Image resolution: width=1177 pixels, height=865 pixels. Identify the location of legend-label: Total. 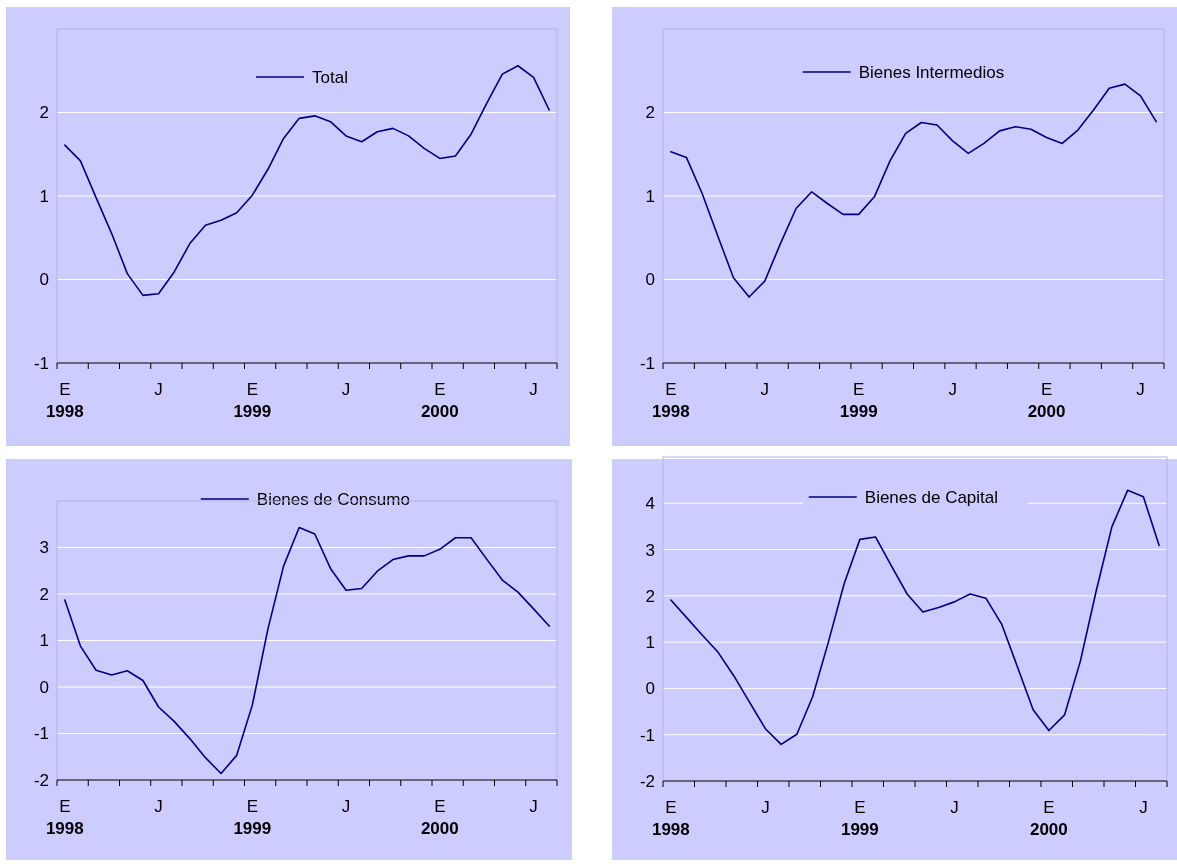
(330, 77).